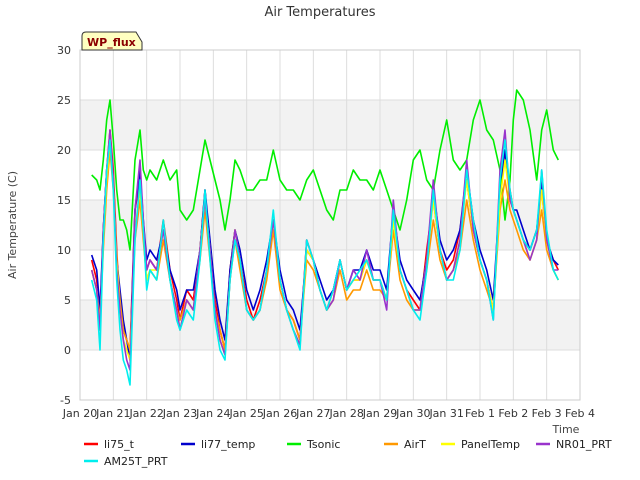 This screenshot has width=640, height=480. What do you see at coordinates (312, 413) in the screenshot?
I see `x-tick-label: Jan 27` at bounding box center [312, 413].